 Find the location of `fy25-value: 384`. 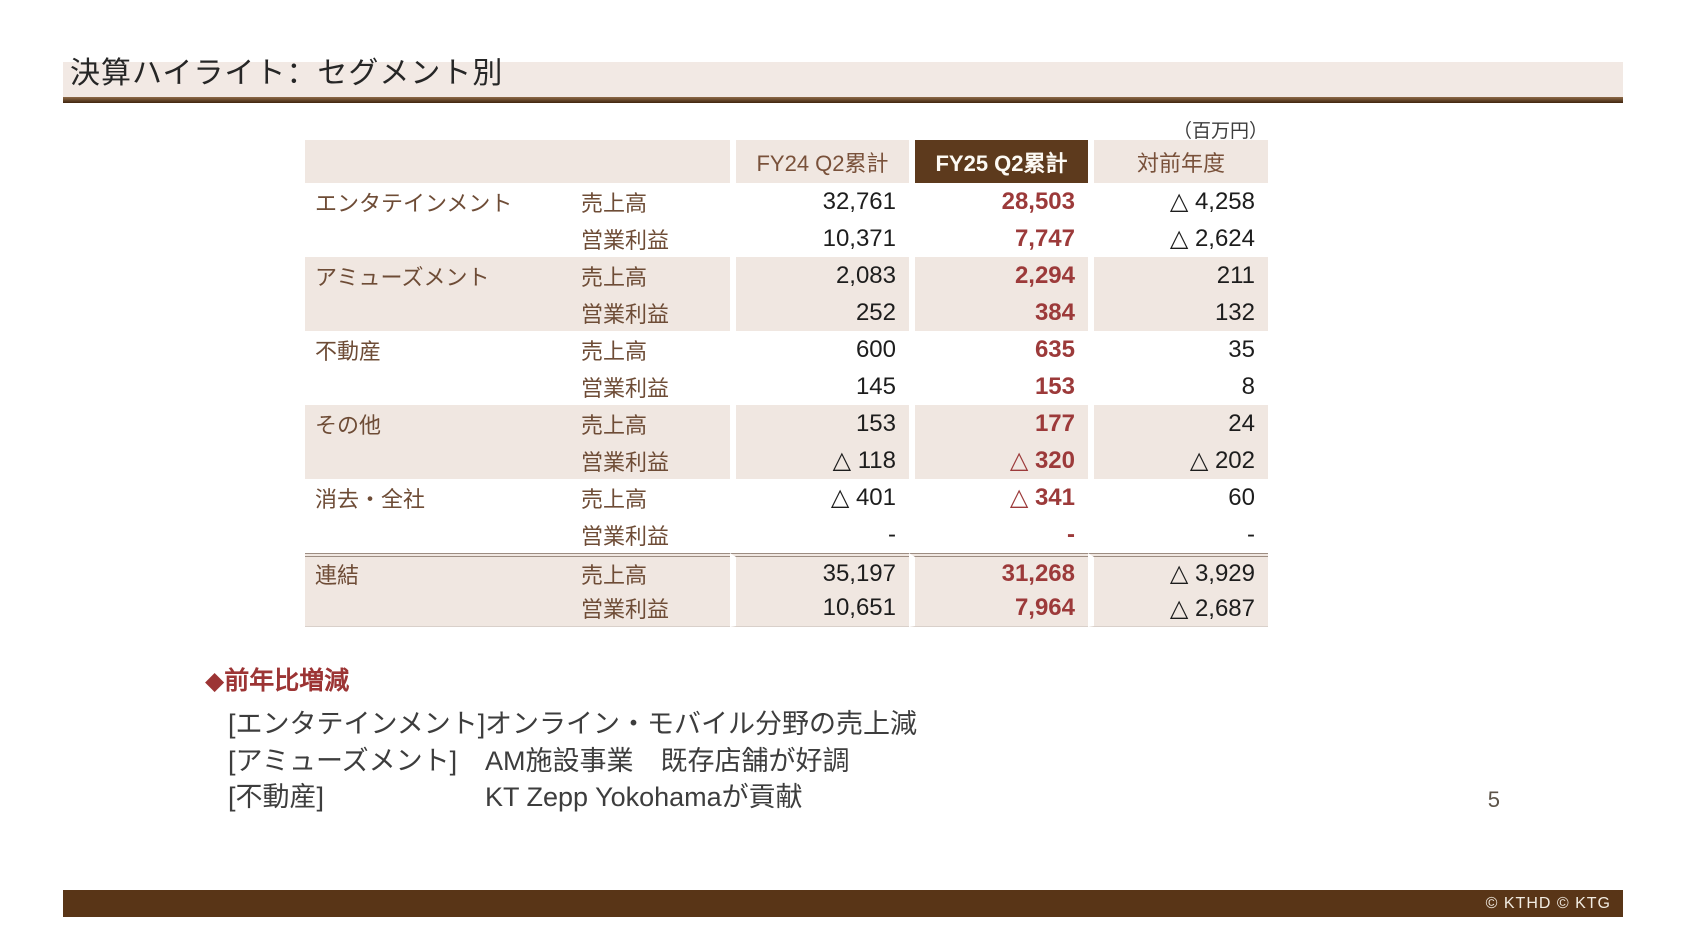

fy25-value: 384 is located at coordinates (998, 312).